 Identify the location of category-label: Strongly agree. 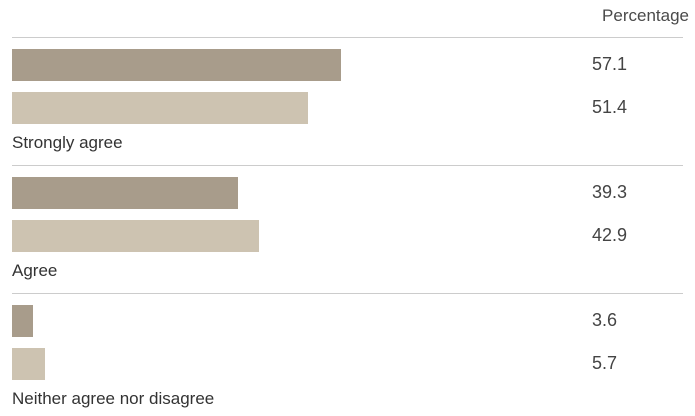
(67, 142).